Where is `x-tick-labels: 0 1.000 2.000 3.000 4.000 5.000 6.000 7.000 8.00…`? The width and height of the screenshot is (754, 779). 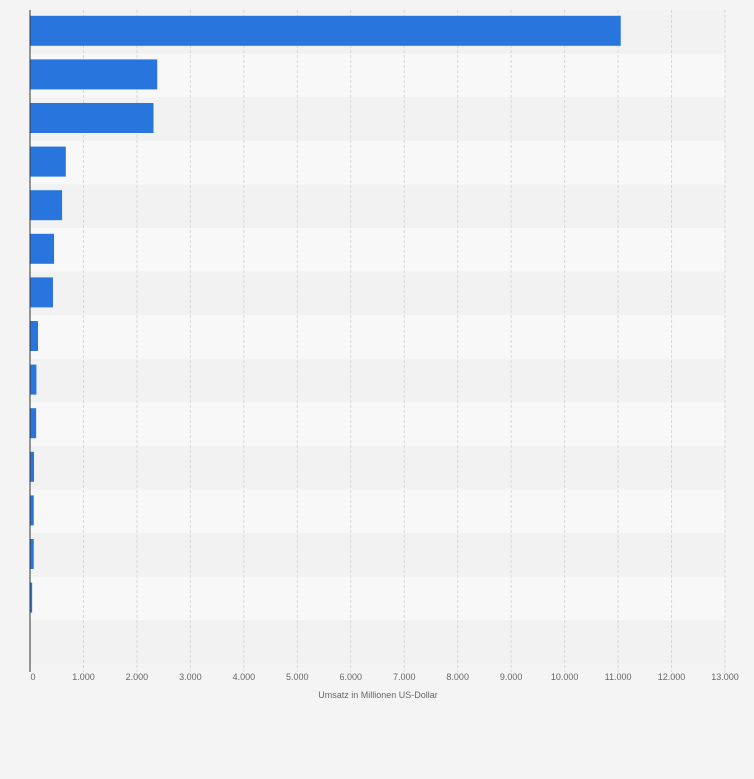 x-tick-labels: 0 1.000 2.000 3.000 4.000 5.000 6.000 7.000 8.00… is located at coordinates (384, 677).